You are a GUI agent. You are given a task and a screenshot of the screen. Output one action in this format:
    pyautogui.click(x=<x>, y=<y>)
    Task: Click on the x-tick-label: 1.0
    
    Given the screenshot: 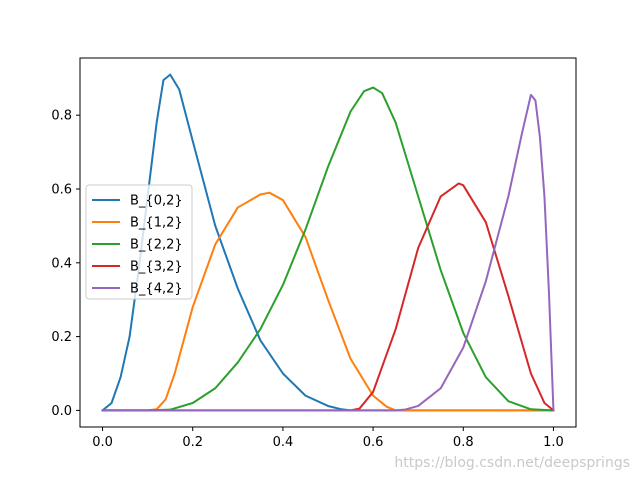 What is the action you would take?
    pyautogui.click(x=553, y=442)
    